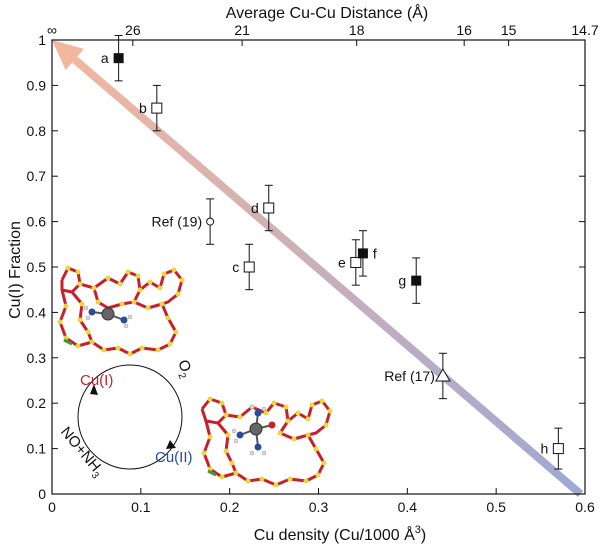 The image size is (600, 547). Describe the element at coordinates (94, 389) in the screenshot. I see `cycle-arrow-head-top` at that location.